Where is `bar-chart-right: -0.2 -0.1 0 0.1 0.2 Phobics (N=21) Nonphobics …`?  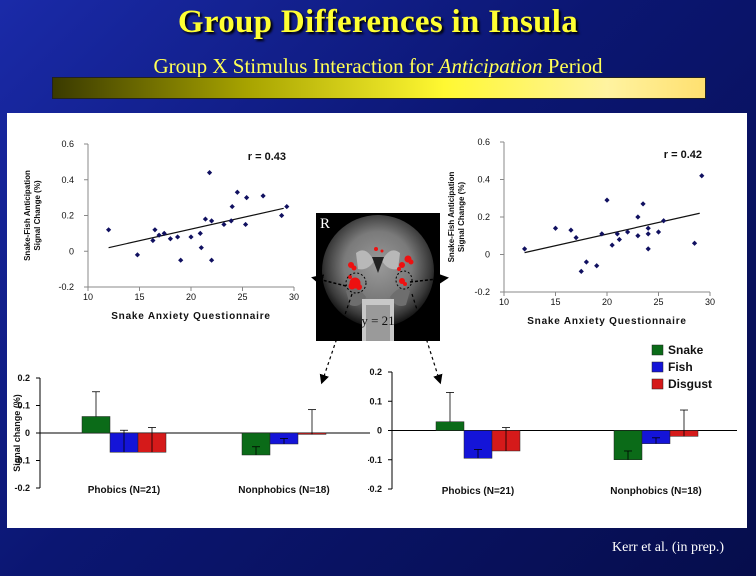
bar-chart-right: -0.2 -0.1 0 0.1 0.2 Phobics (N=21) Nonphobics … is located at coordinates (552, 420).